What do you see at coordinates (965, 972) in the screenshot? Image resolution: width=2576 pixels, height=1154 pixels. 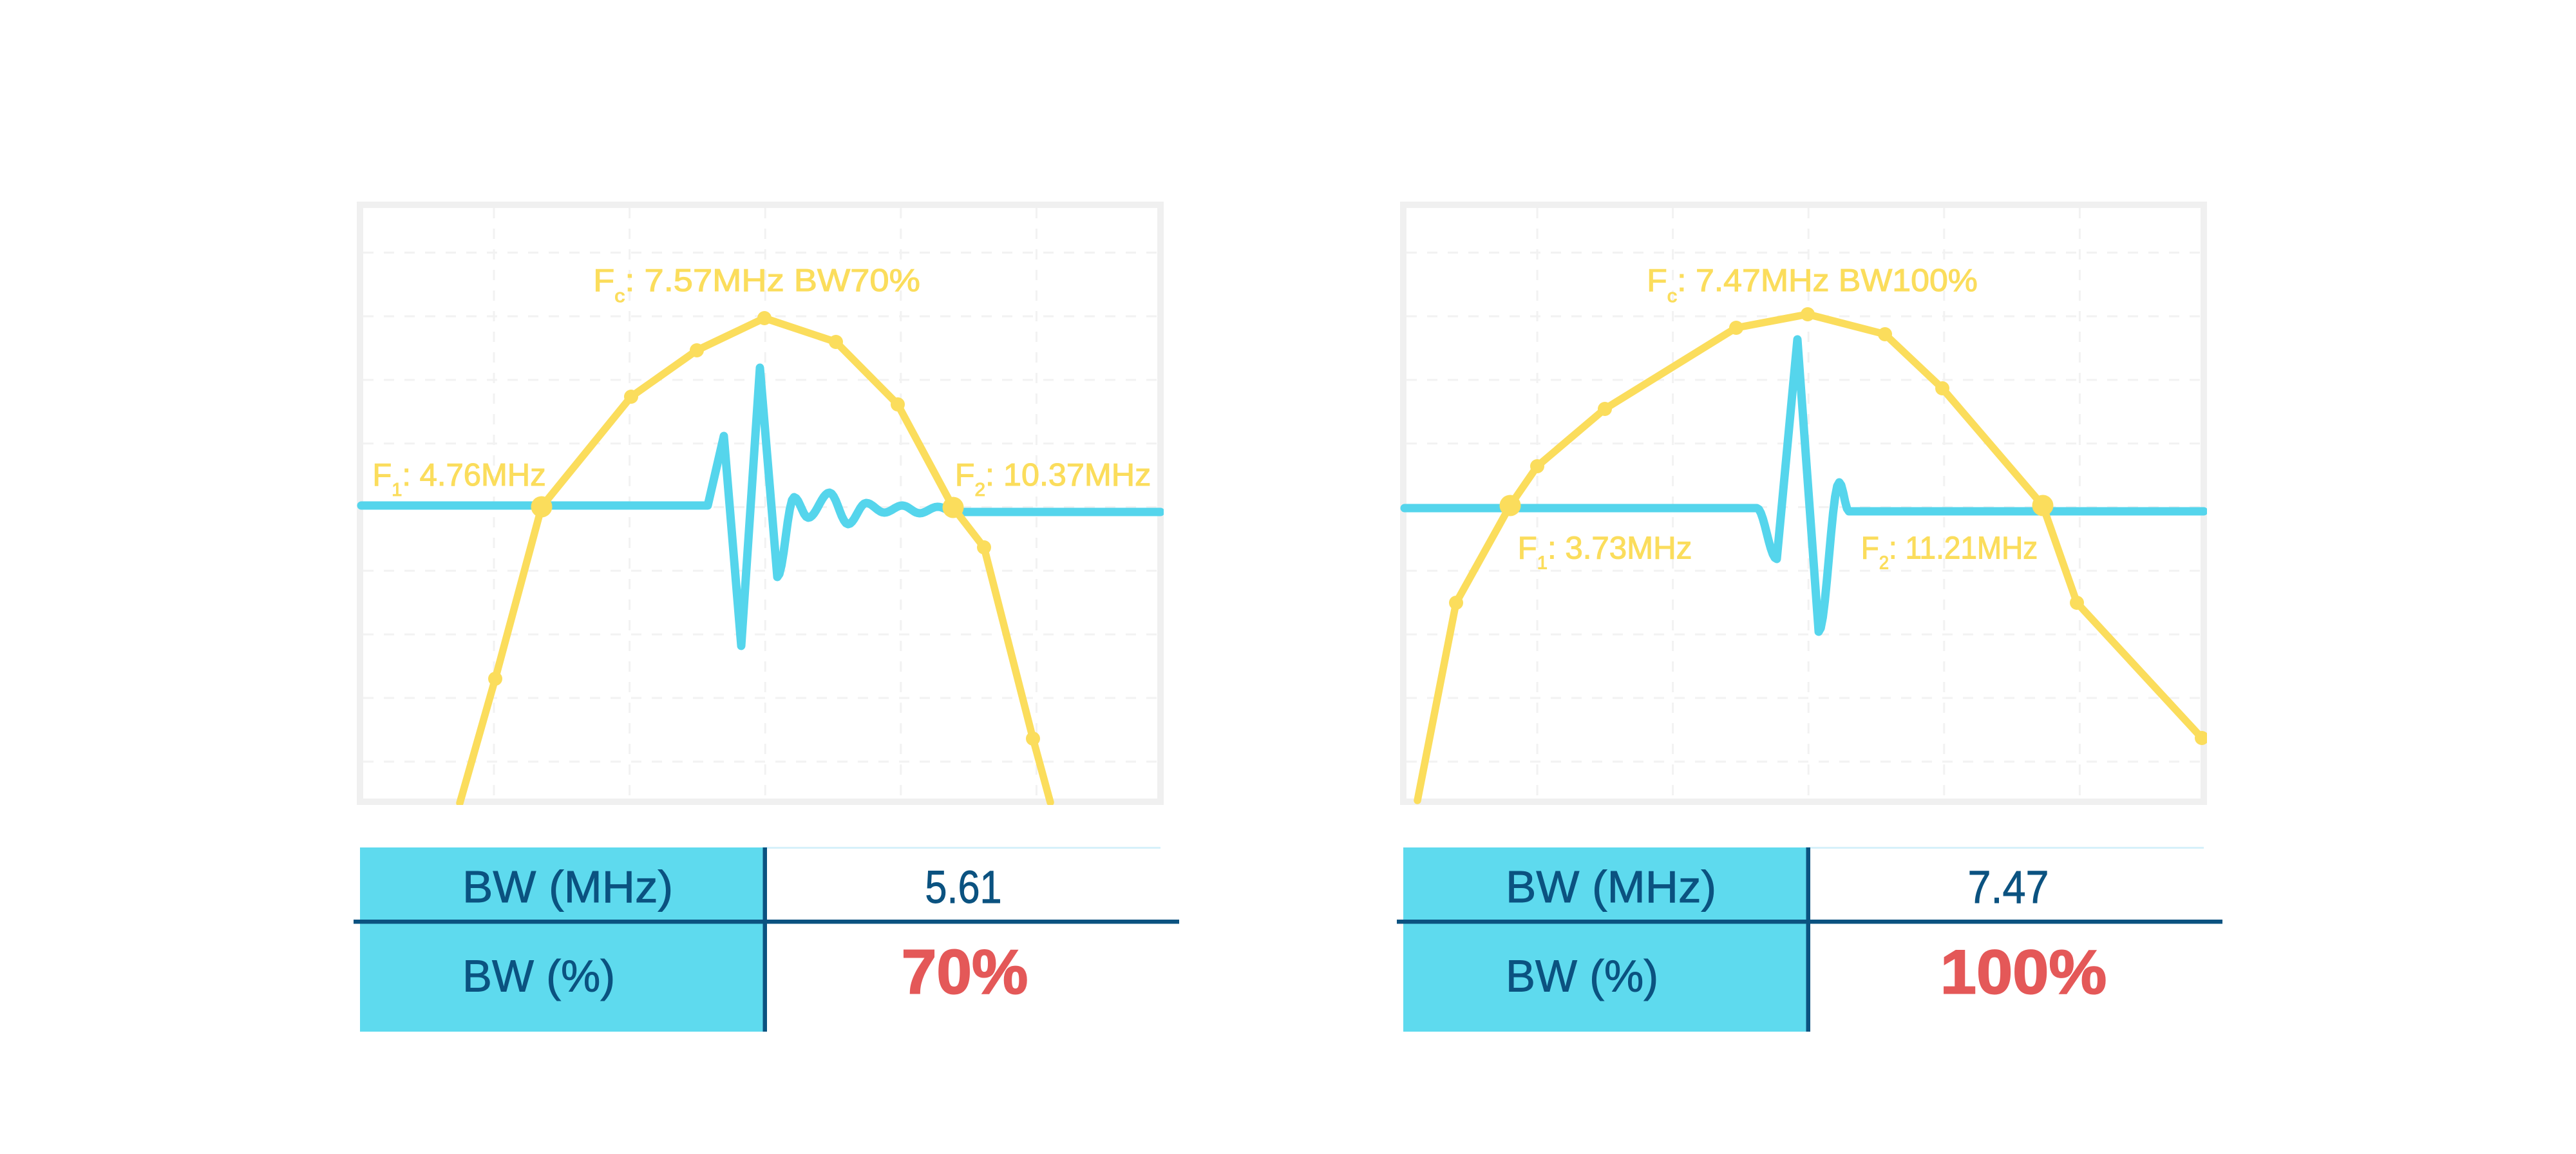 I see `svg-text: 70%` at bounding box center [965, 972].